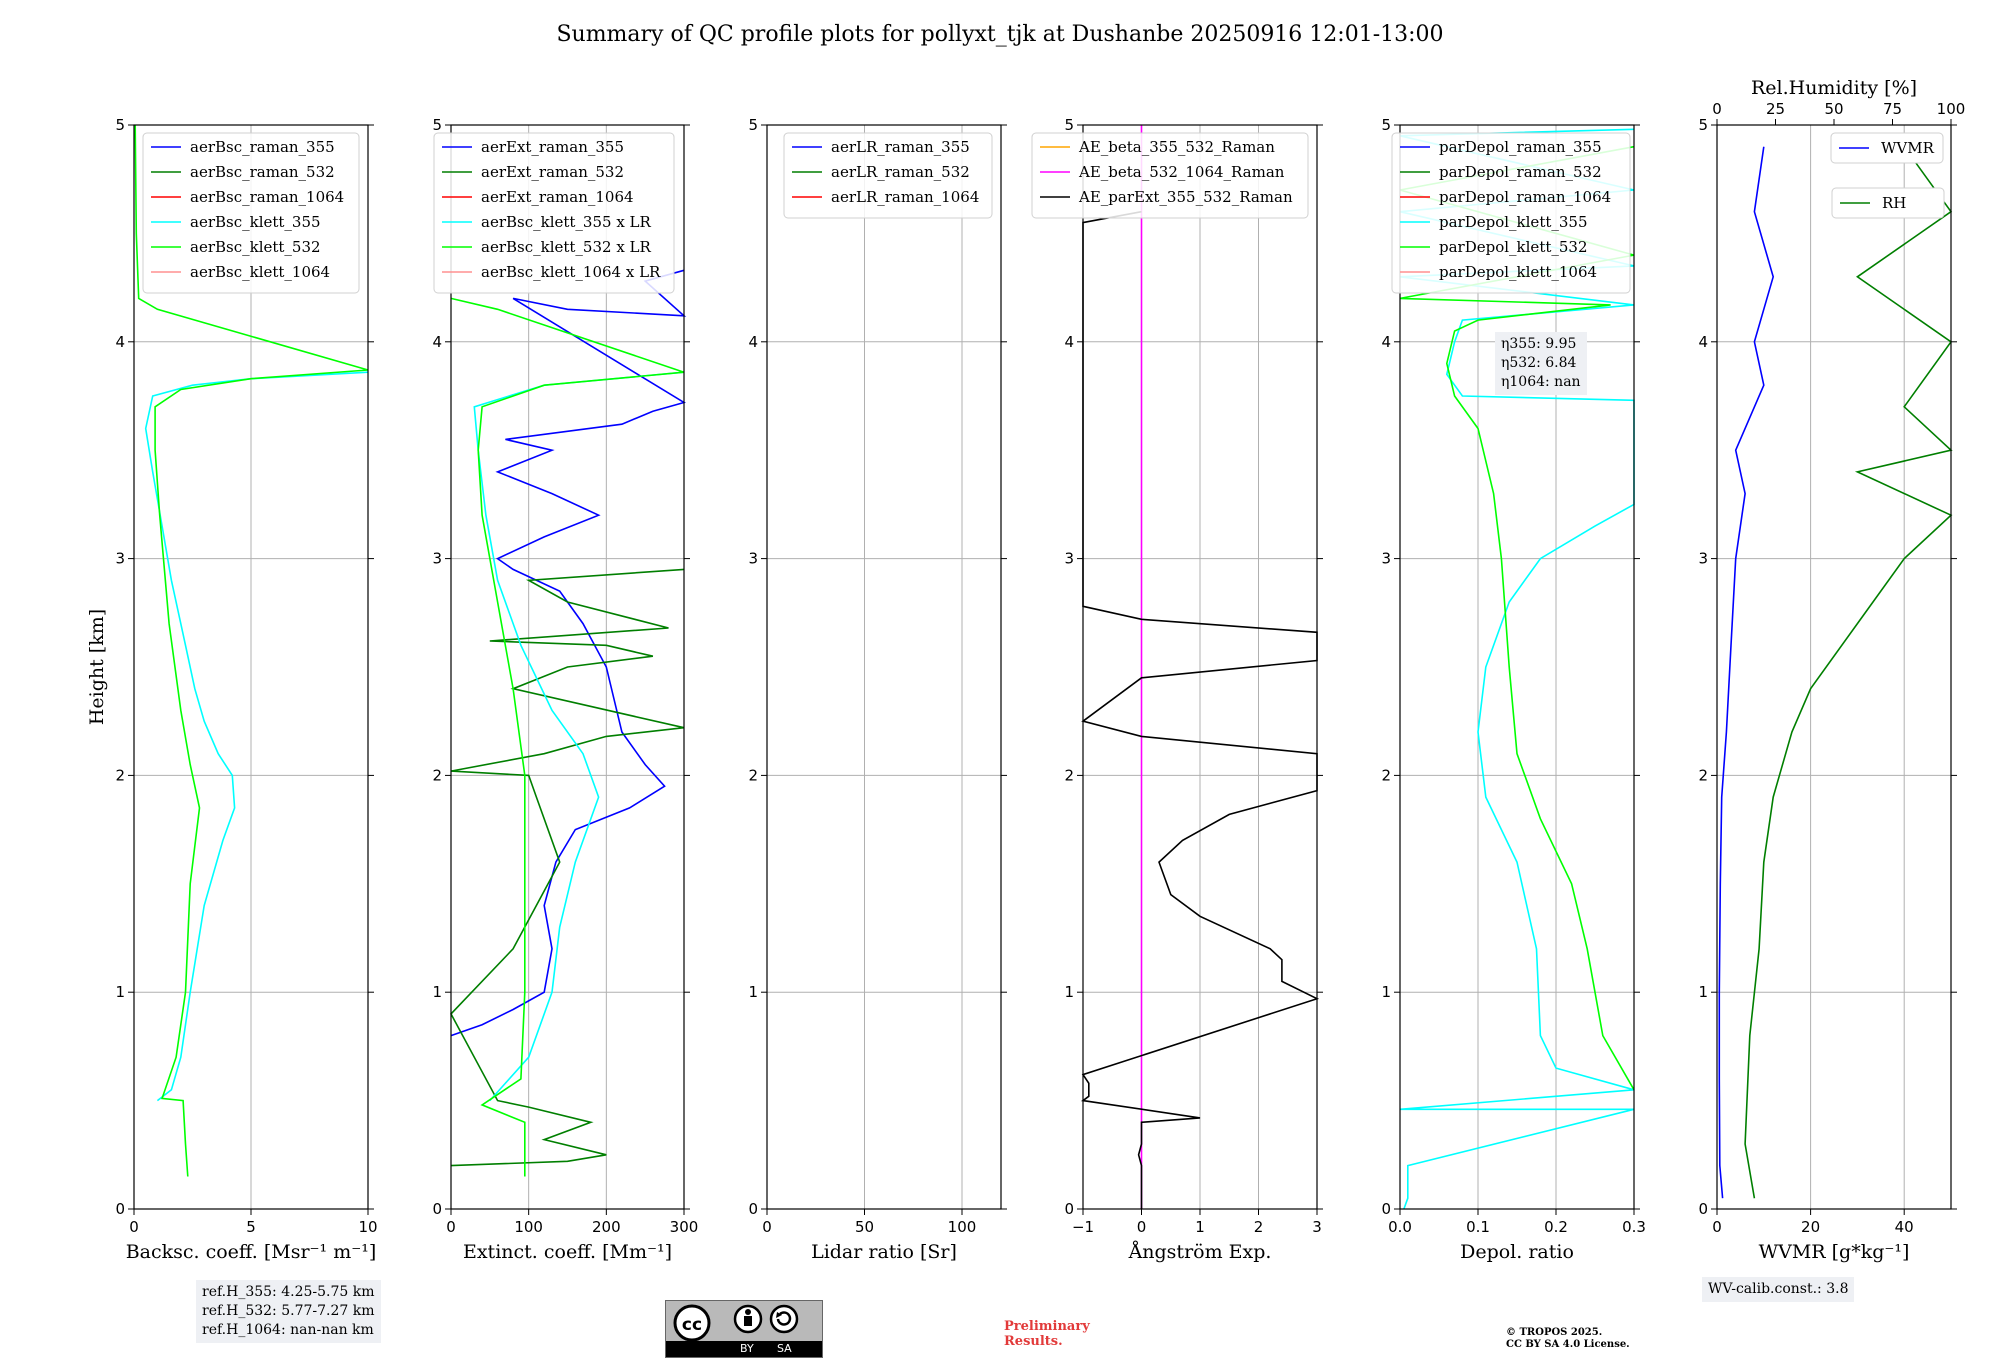  I want to click on x-tick-label-3-4: 3, so click(1317, 1227).